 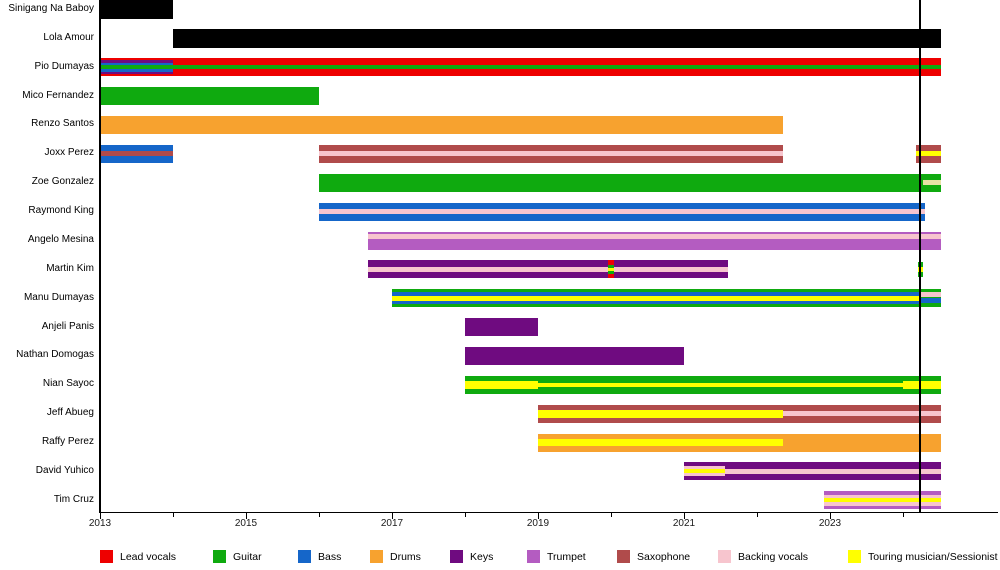 What do you see at coordinates (58, 297) in the screenshot?
I see `member-label: Manu Dumayas` at bounding box center [58, 297].